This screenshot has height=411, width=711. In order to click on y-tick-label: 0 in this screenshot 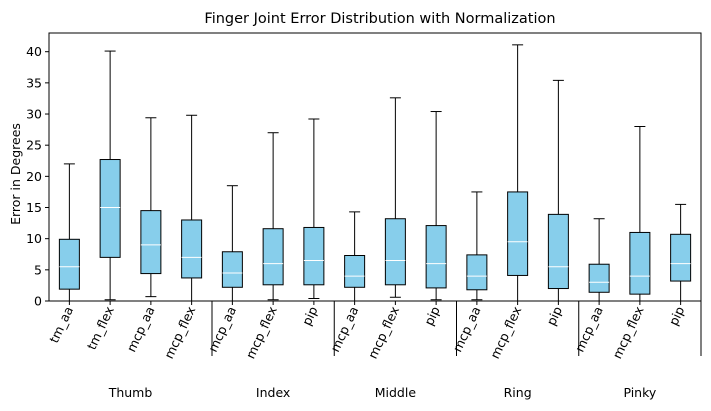, I will do `click(38, 301)`.